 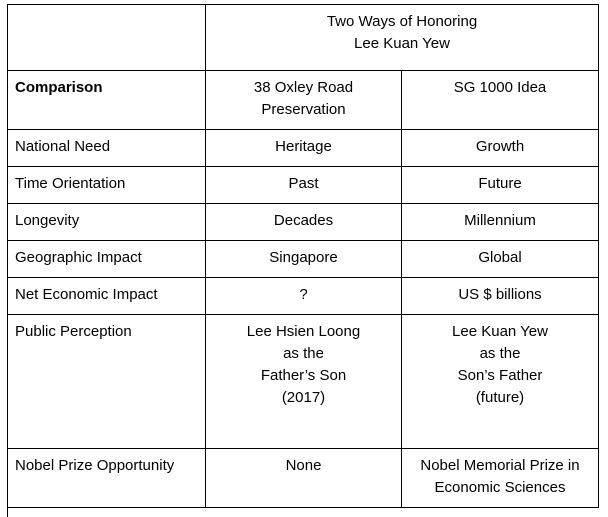 I want to click on row-oxley-value: Singapore, so click(x=303, y=259).